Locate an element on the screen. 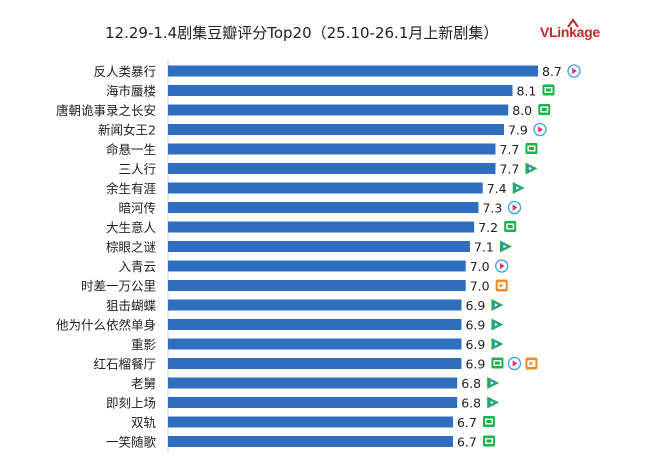 The image size is (660, 469). category-label: 入青云 is located at coordinates (137, 266).